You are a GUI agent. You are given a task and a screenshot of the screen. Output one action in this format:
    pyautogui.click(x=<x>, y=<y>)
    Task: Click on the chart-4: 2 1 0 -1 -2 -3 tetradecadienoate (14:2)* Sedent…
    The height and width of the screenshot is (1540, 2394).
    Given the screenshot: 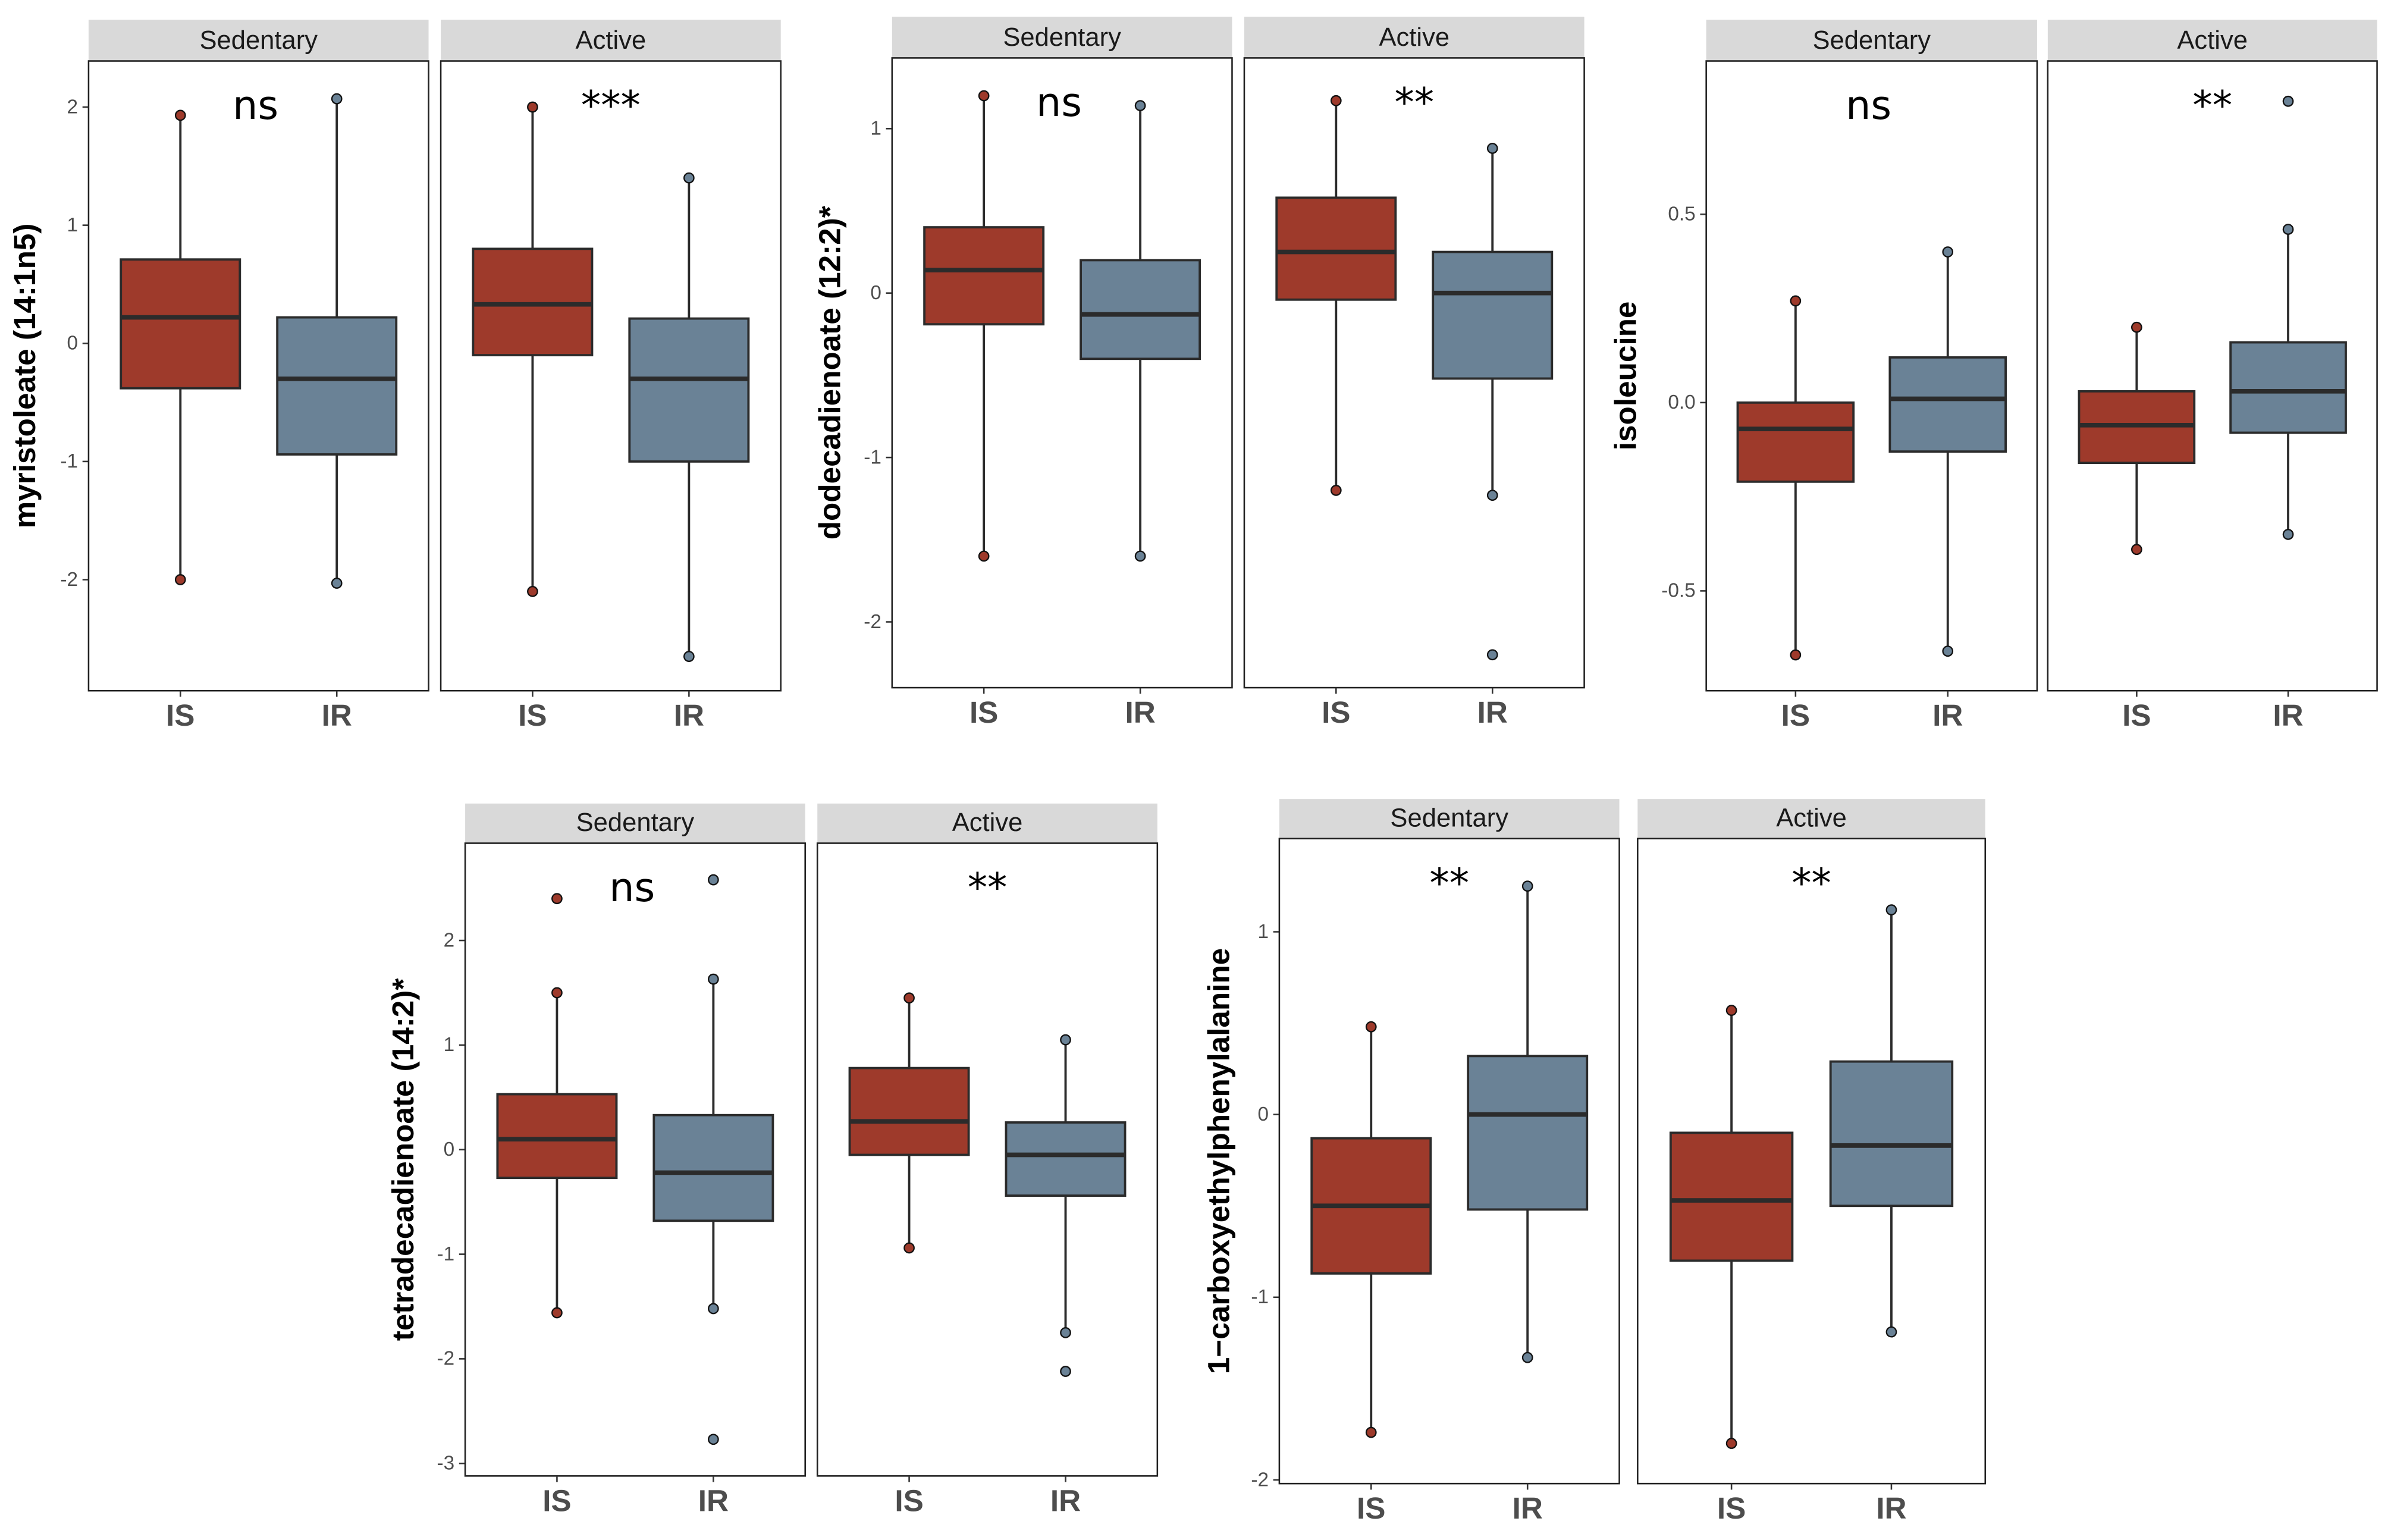 What is the action you would take?
    pyautogui.click(x=772, y=1160)
    